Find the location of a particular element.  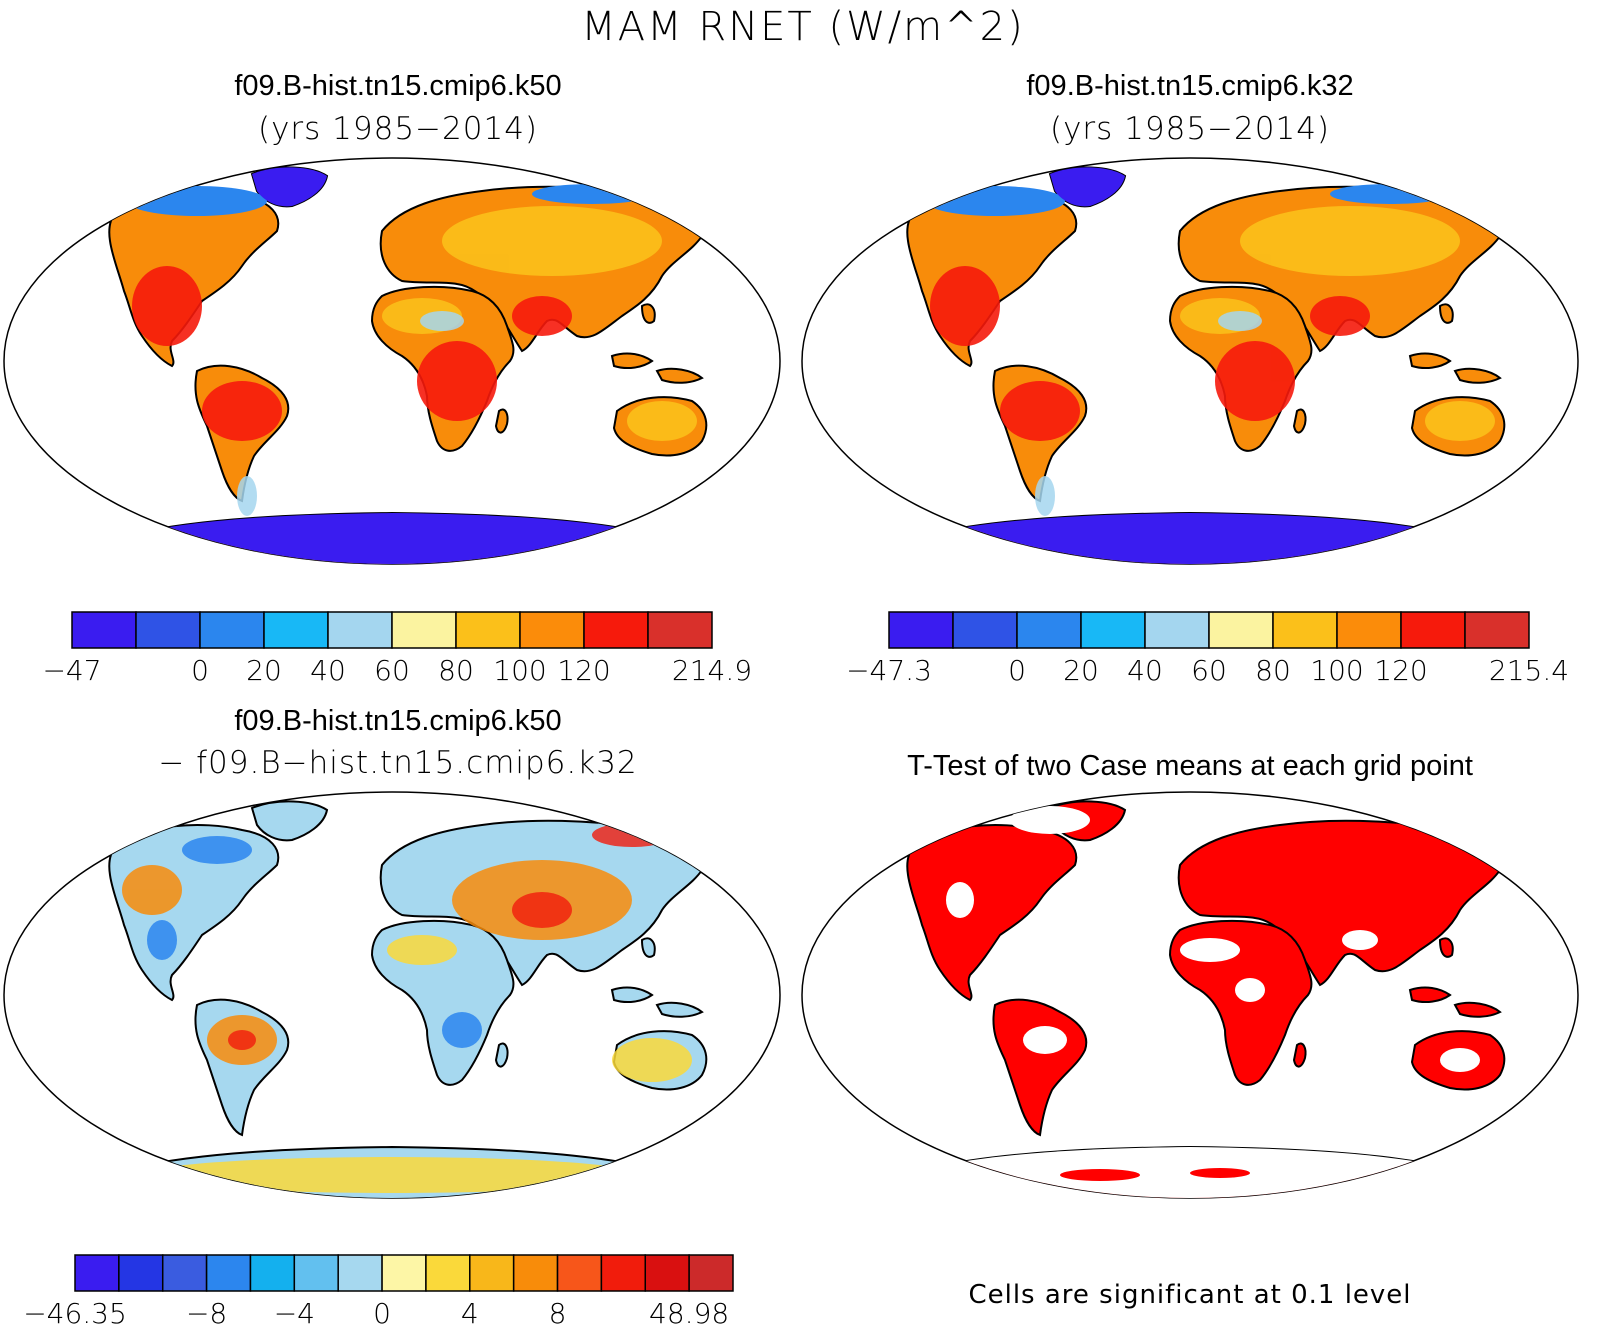

panel3-land is located at coordinates (408, 999).